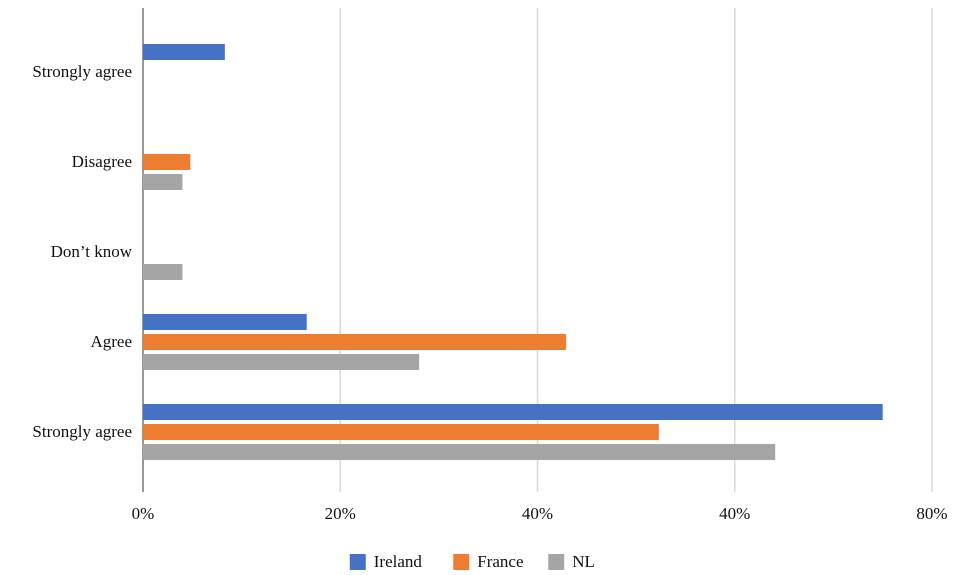 This screenshot has width=959, height=575. I want to click on legend-label: Ireland, so click(398, 561).